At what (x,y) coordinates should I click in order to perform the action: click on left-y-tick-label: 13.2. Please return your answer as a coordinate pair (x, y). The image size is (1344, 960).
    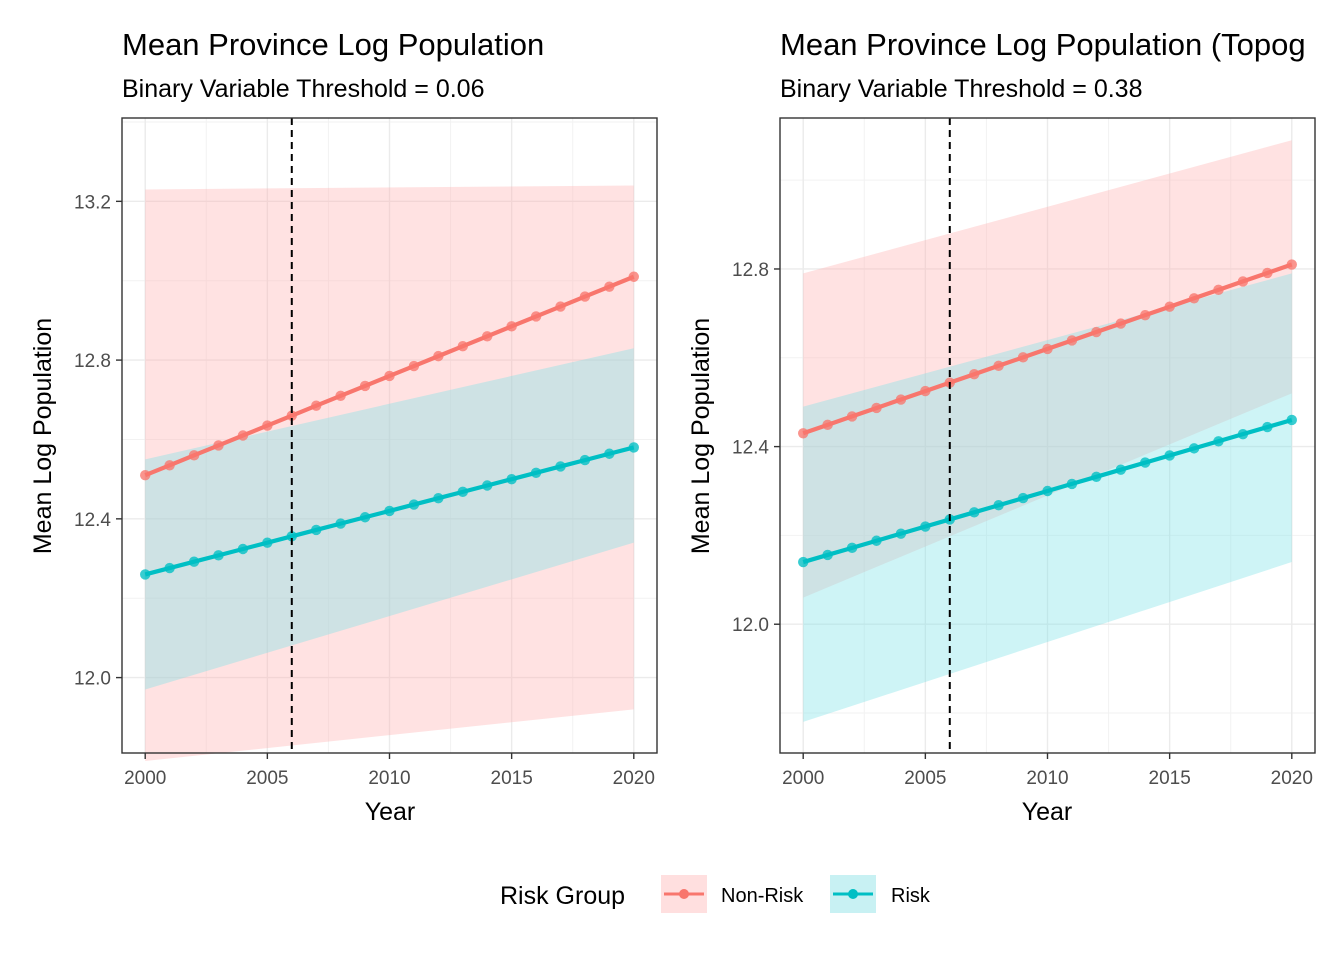
    Looking at the image, I should click on (92, 202).